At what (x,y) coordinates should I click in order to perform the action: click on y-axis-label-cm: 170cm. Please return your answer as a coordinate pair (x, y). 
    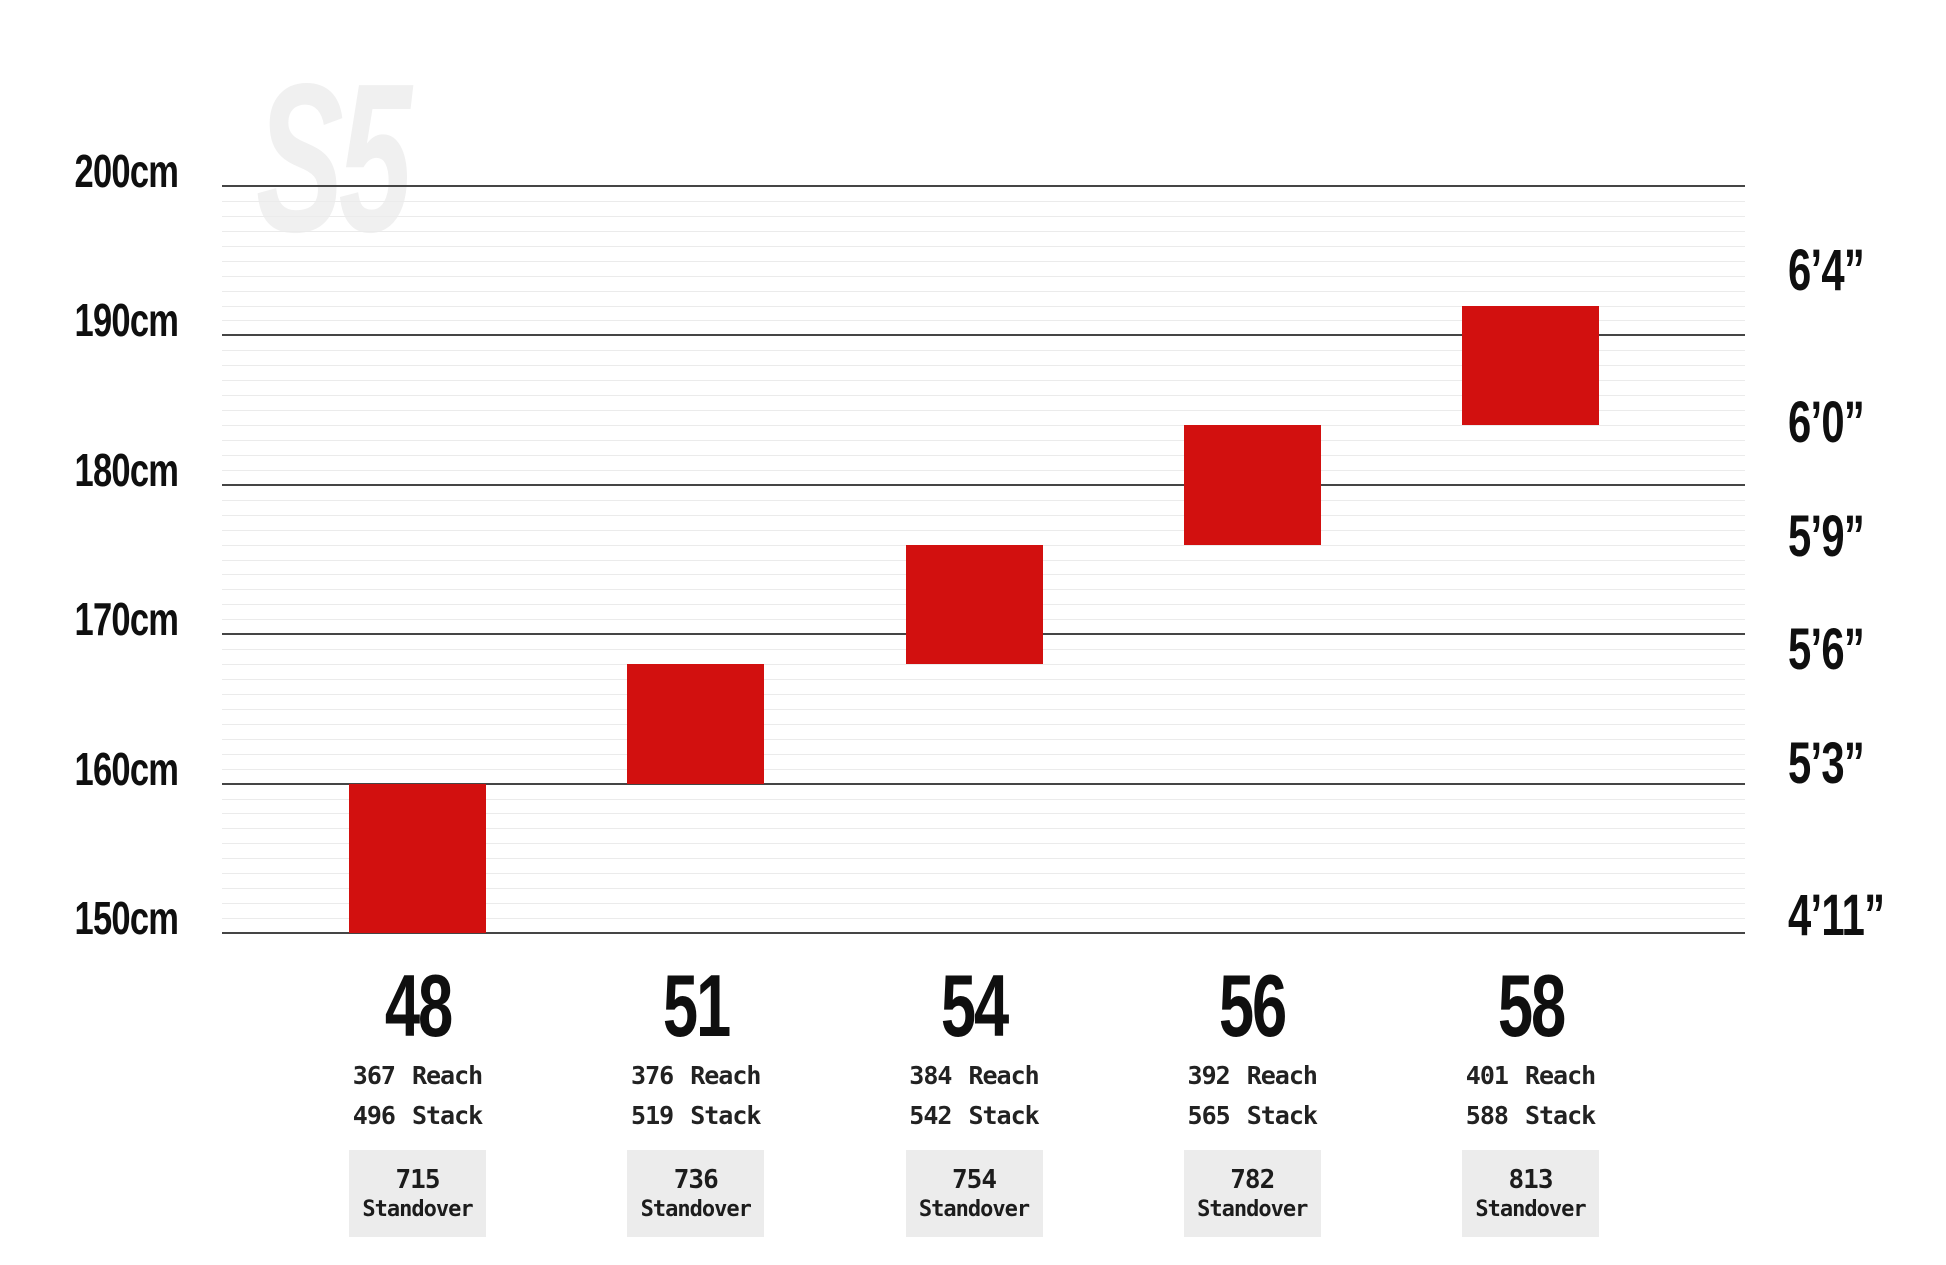
    Looking at the image, I should click on (126, 619).